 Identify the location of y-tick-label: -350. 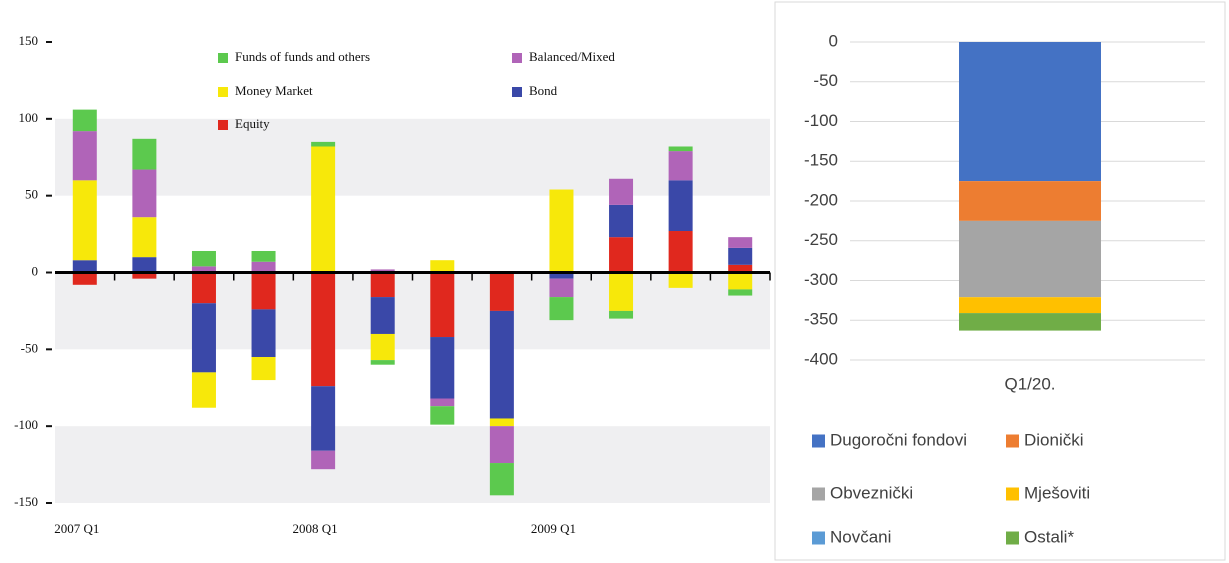
(821, 319).